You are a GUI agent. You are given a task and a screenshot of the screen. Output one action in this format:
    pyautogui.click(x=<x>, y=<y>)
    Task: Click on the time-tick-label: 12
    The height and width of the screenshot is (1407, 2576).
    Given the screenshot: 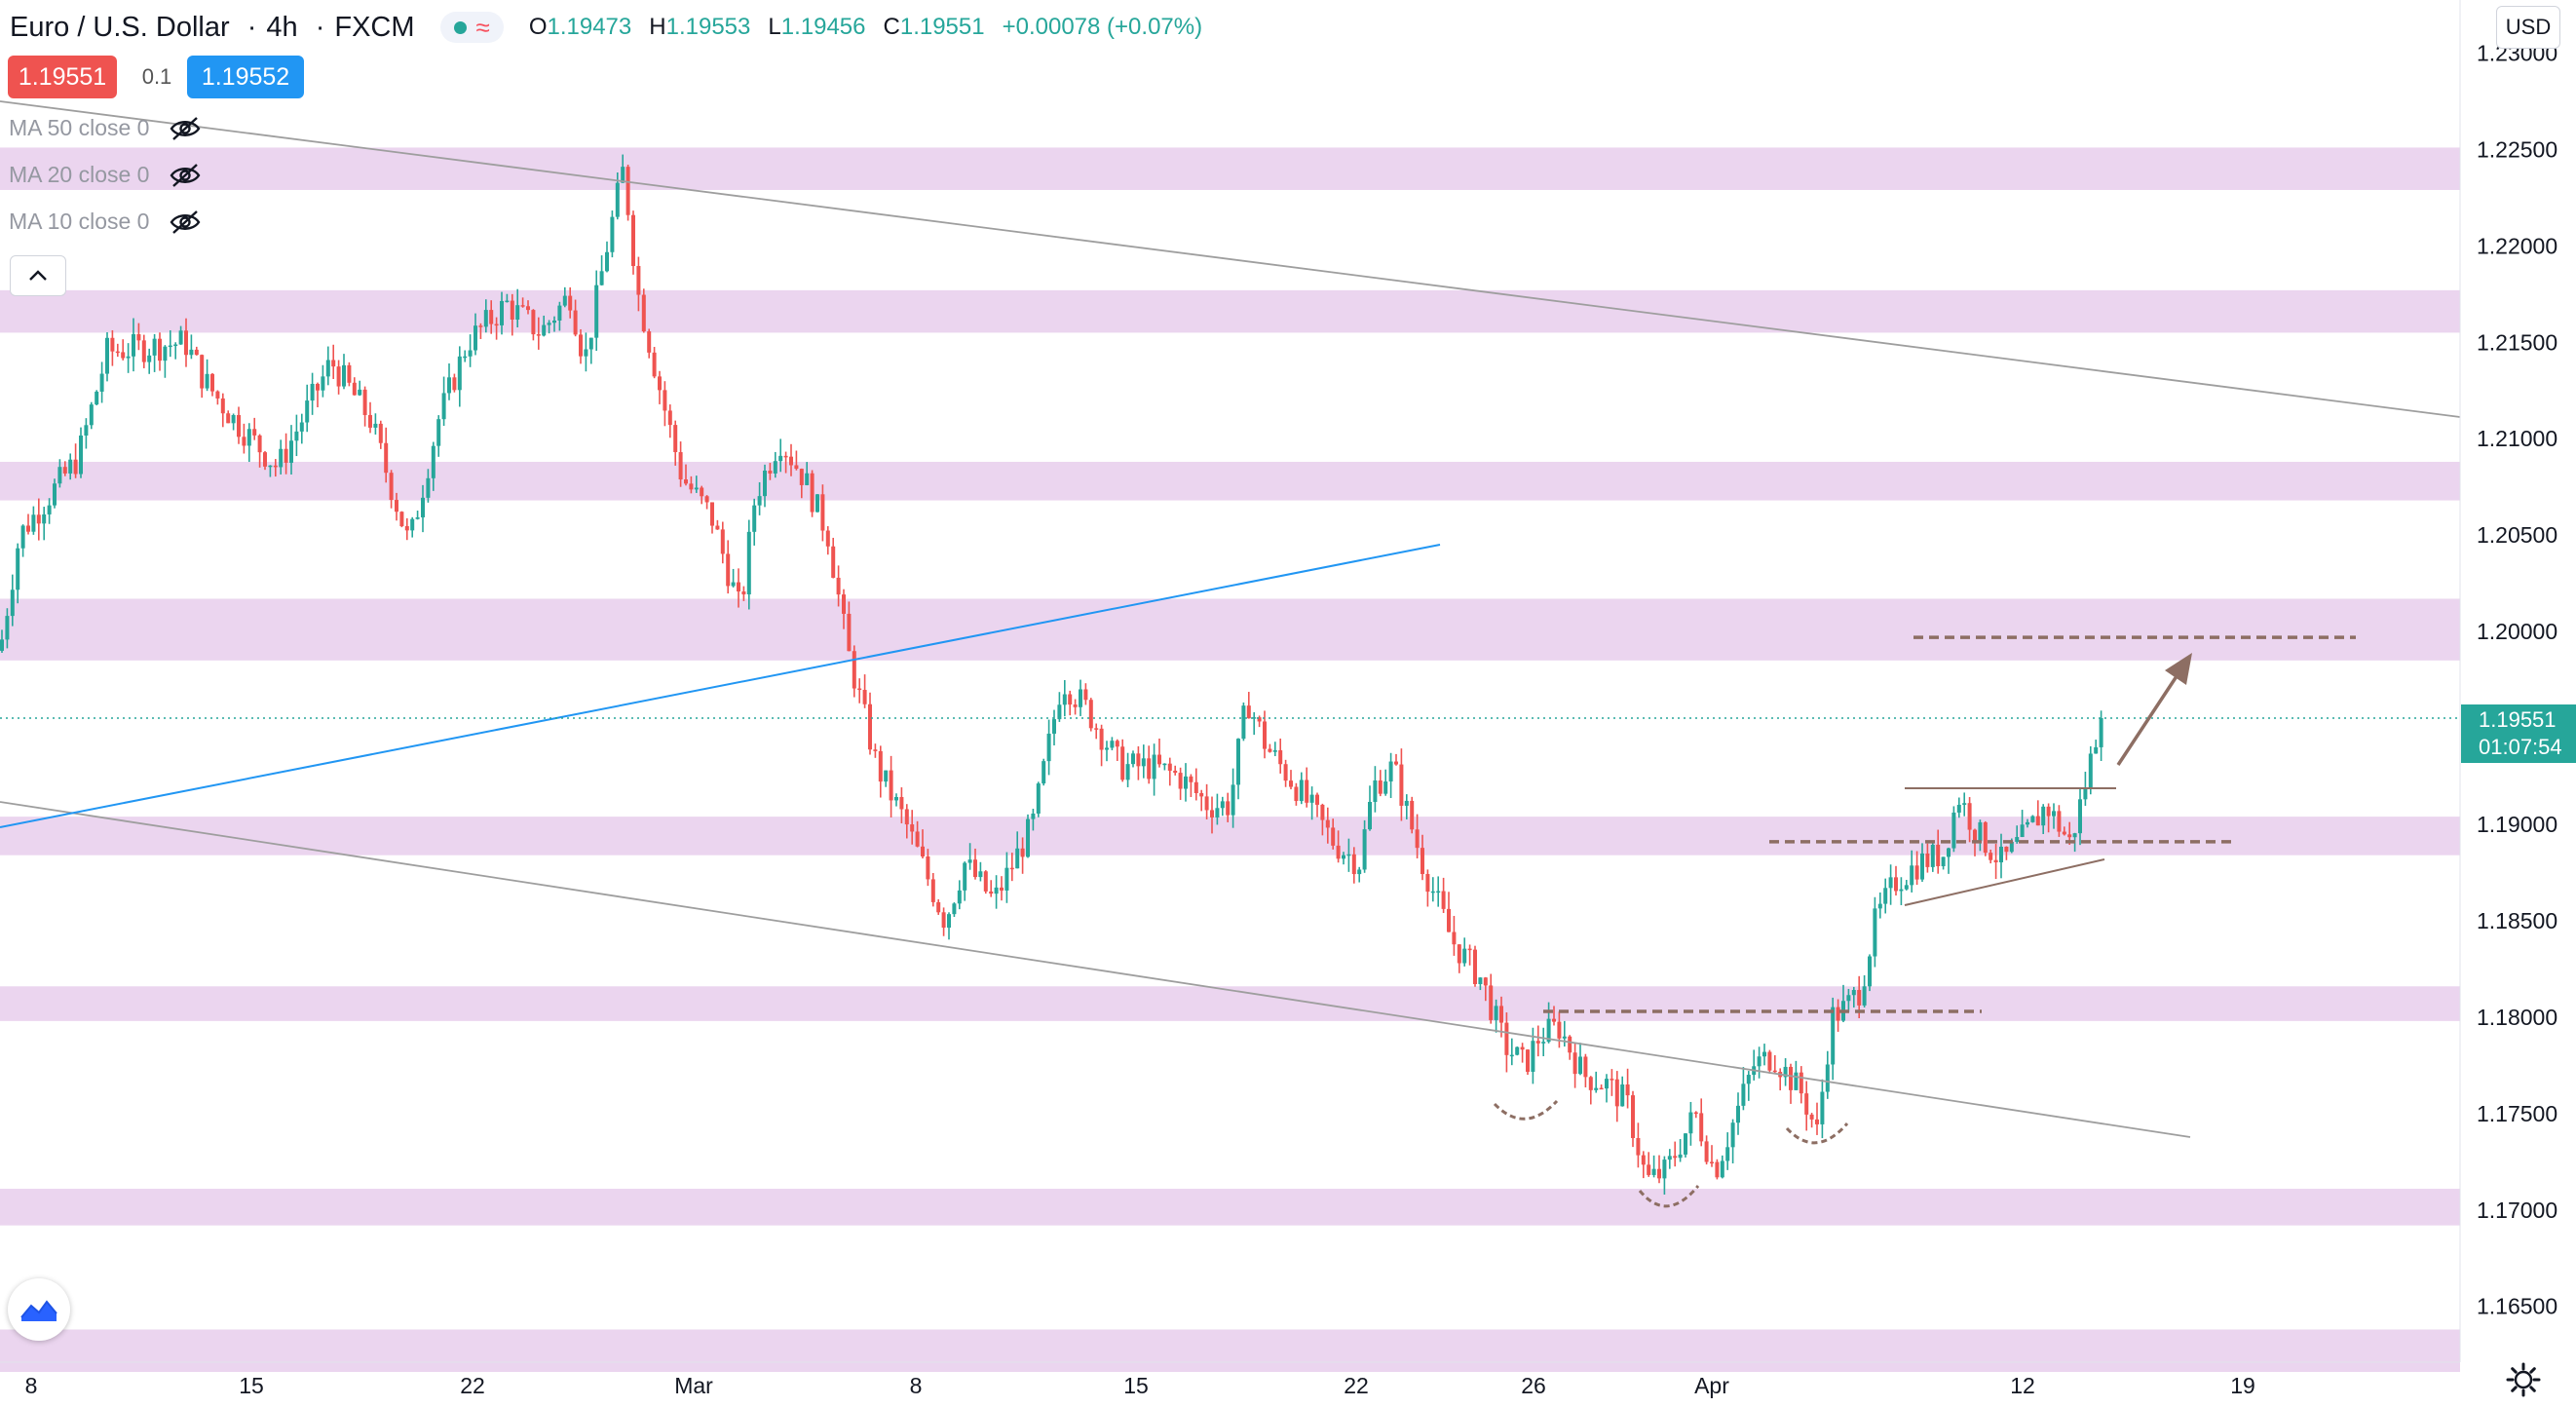 What is the action you would take?
    pyautogui.click(x=2023, y=1385)
    